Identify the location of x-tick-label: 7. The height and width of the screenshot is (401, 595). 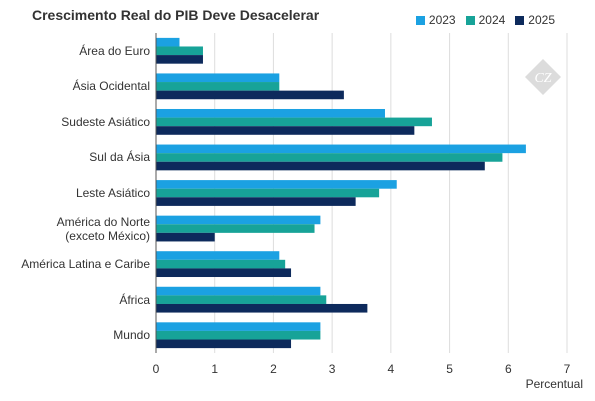
(567, 369).